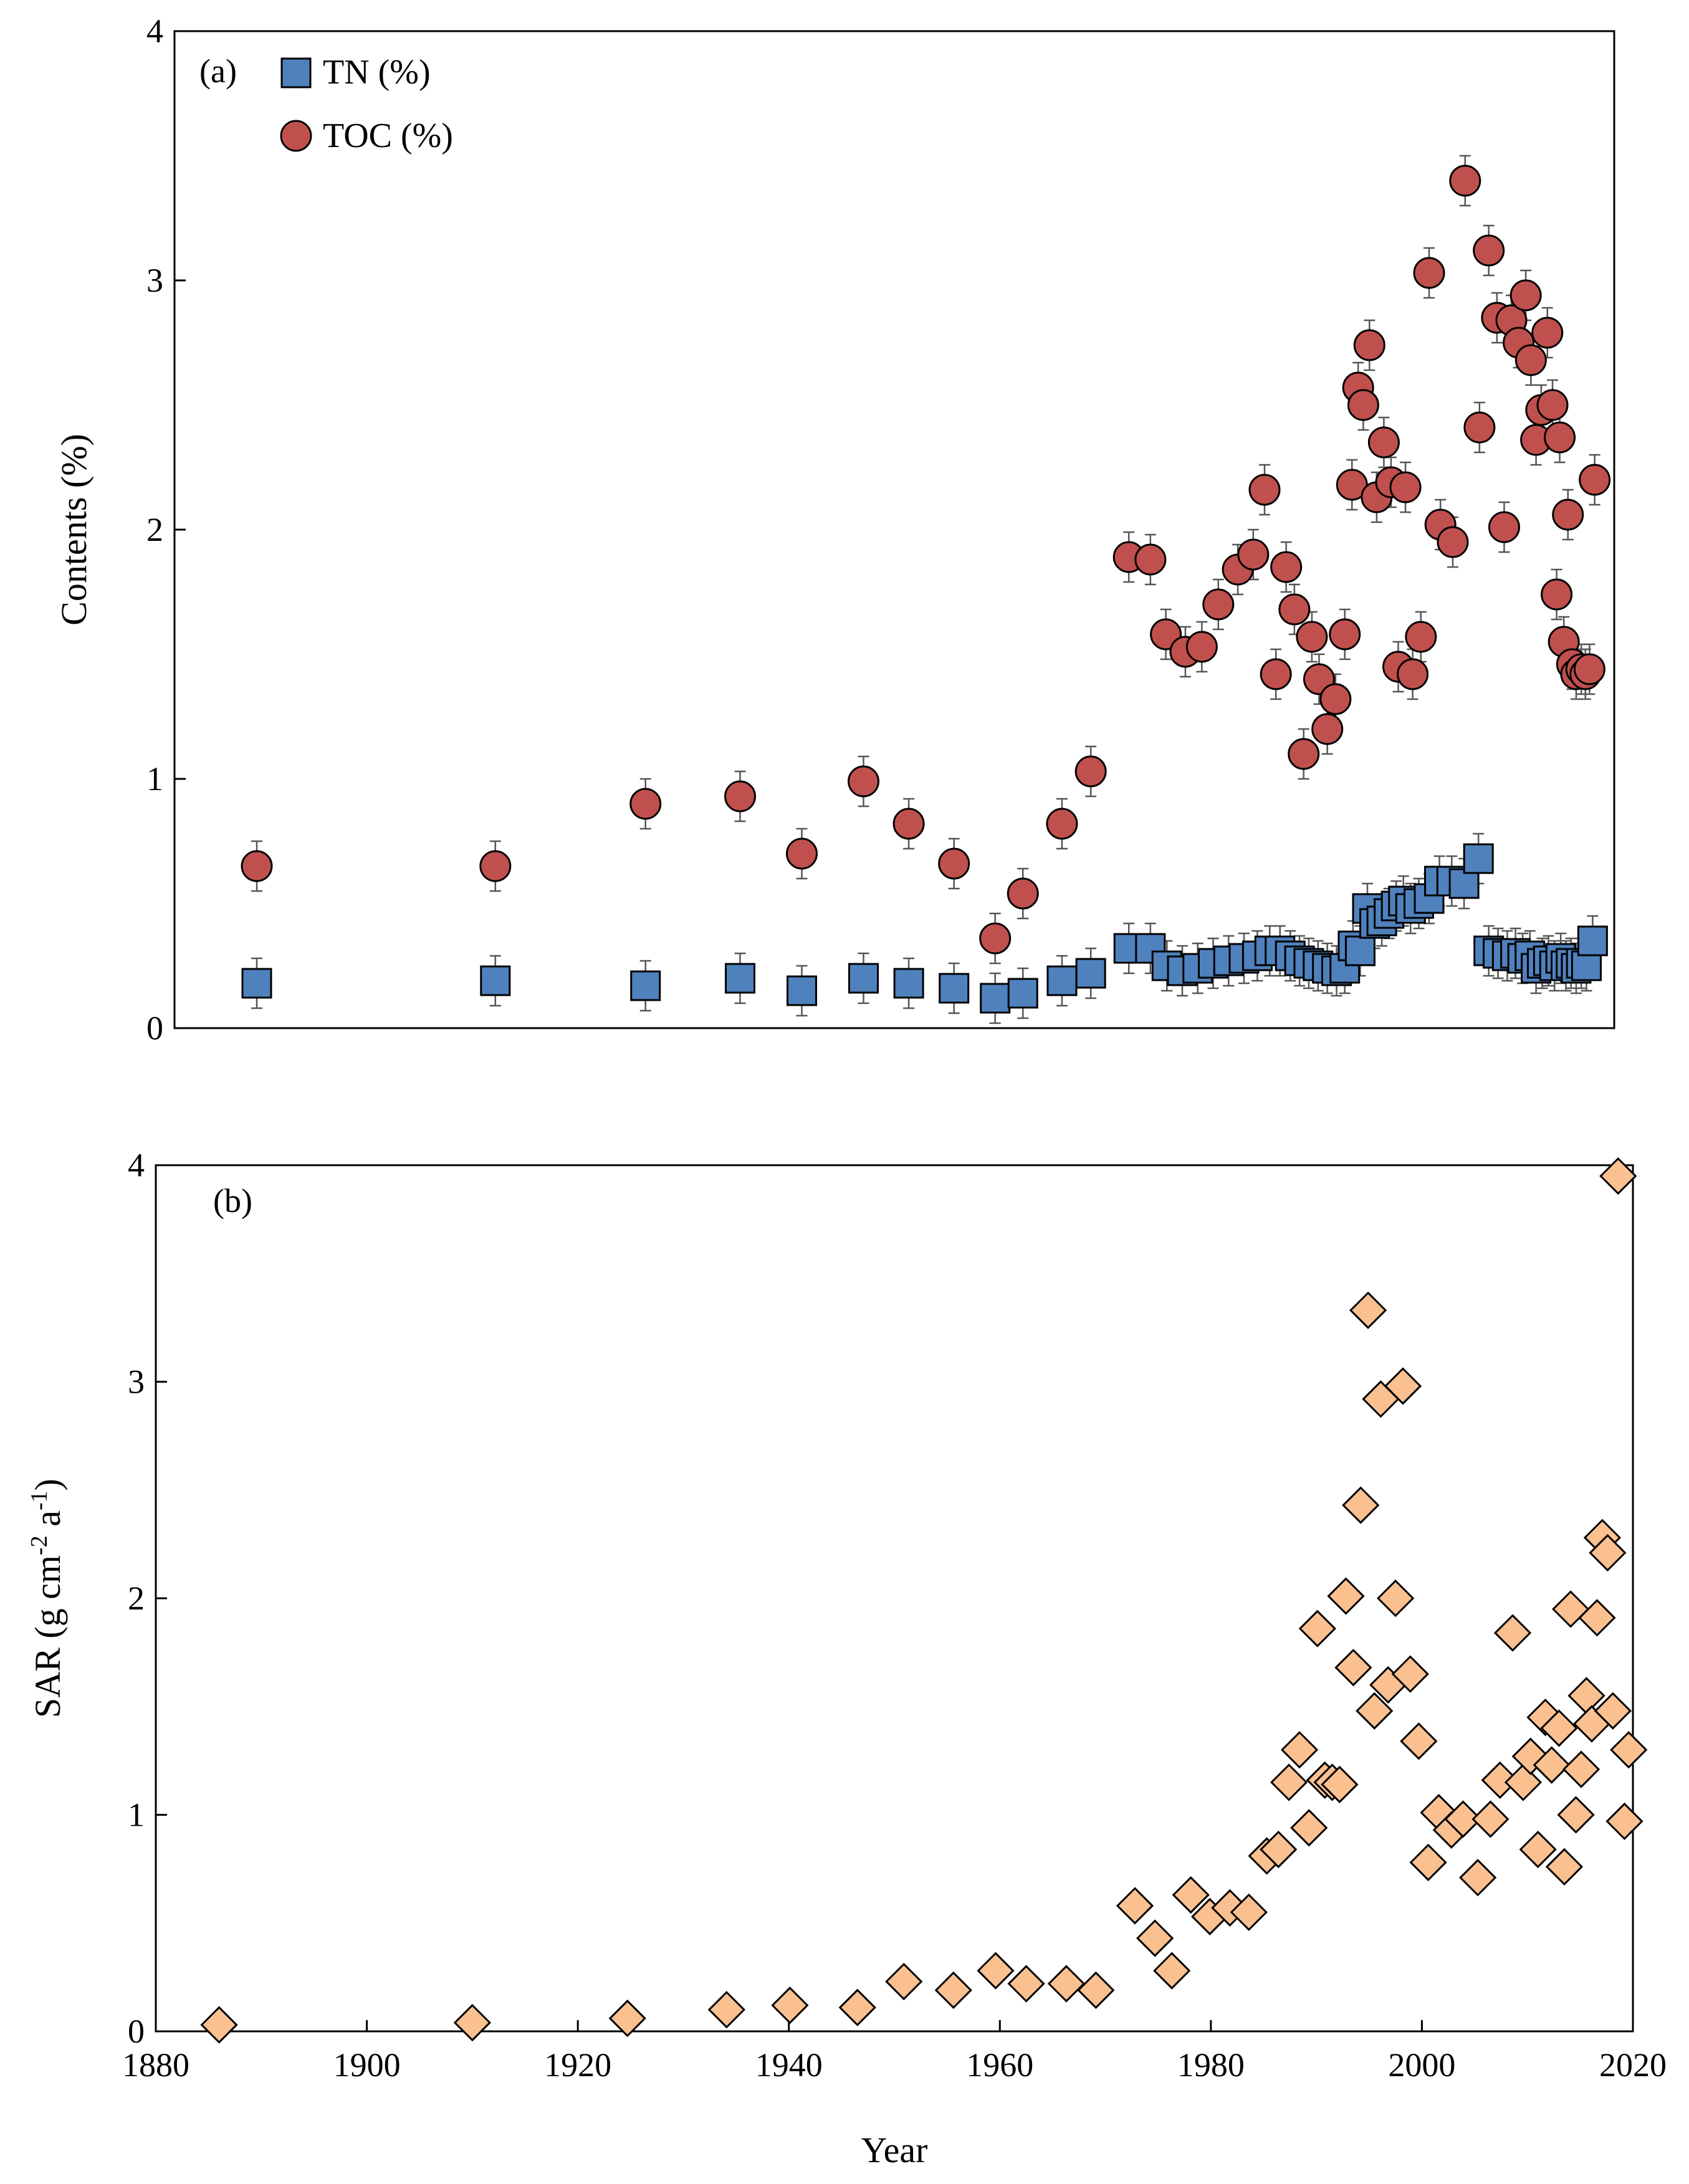  What do you see at coordinates (154, 1028) in the screenshot?
I see `y-tick-label-a-0: 0` at bounding box center [154, 1028].